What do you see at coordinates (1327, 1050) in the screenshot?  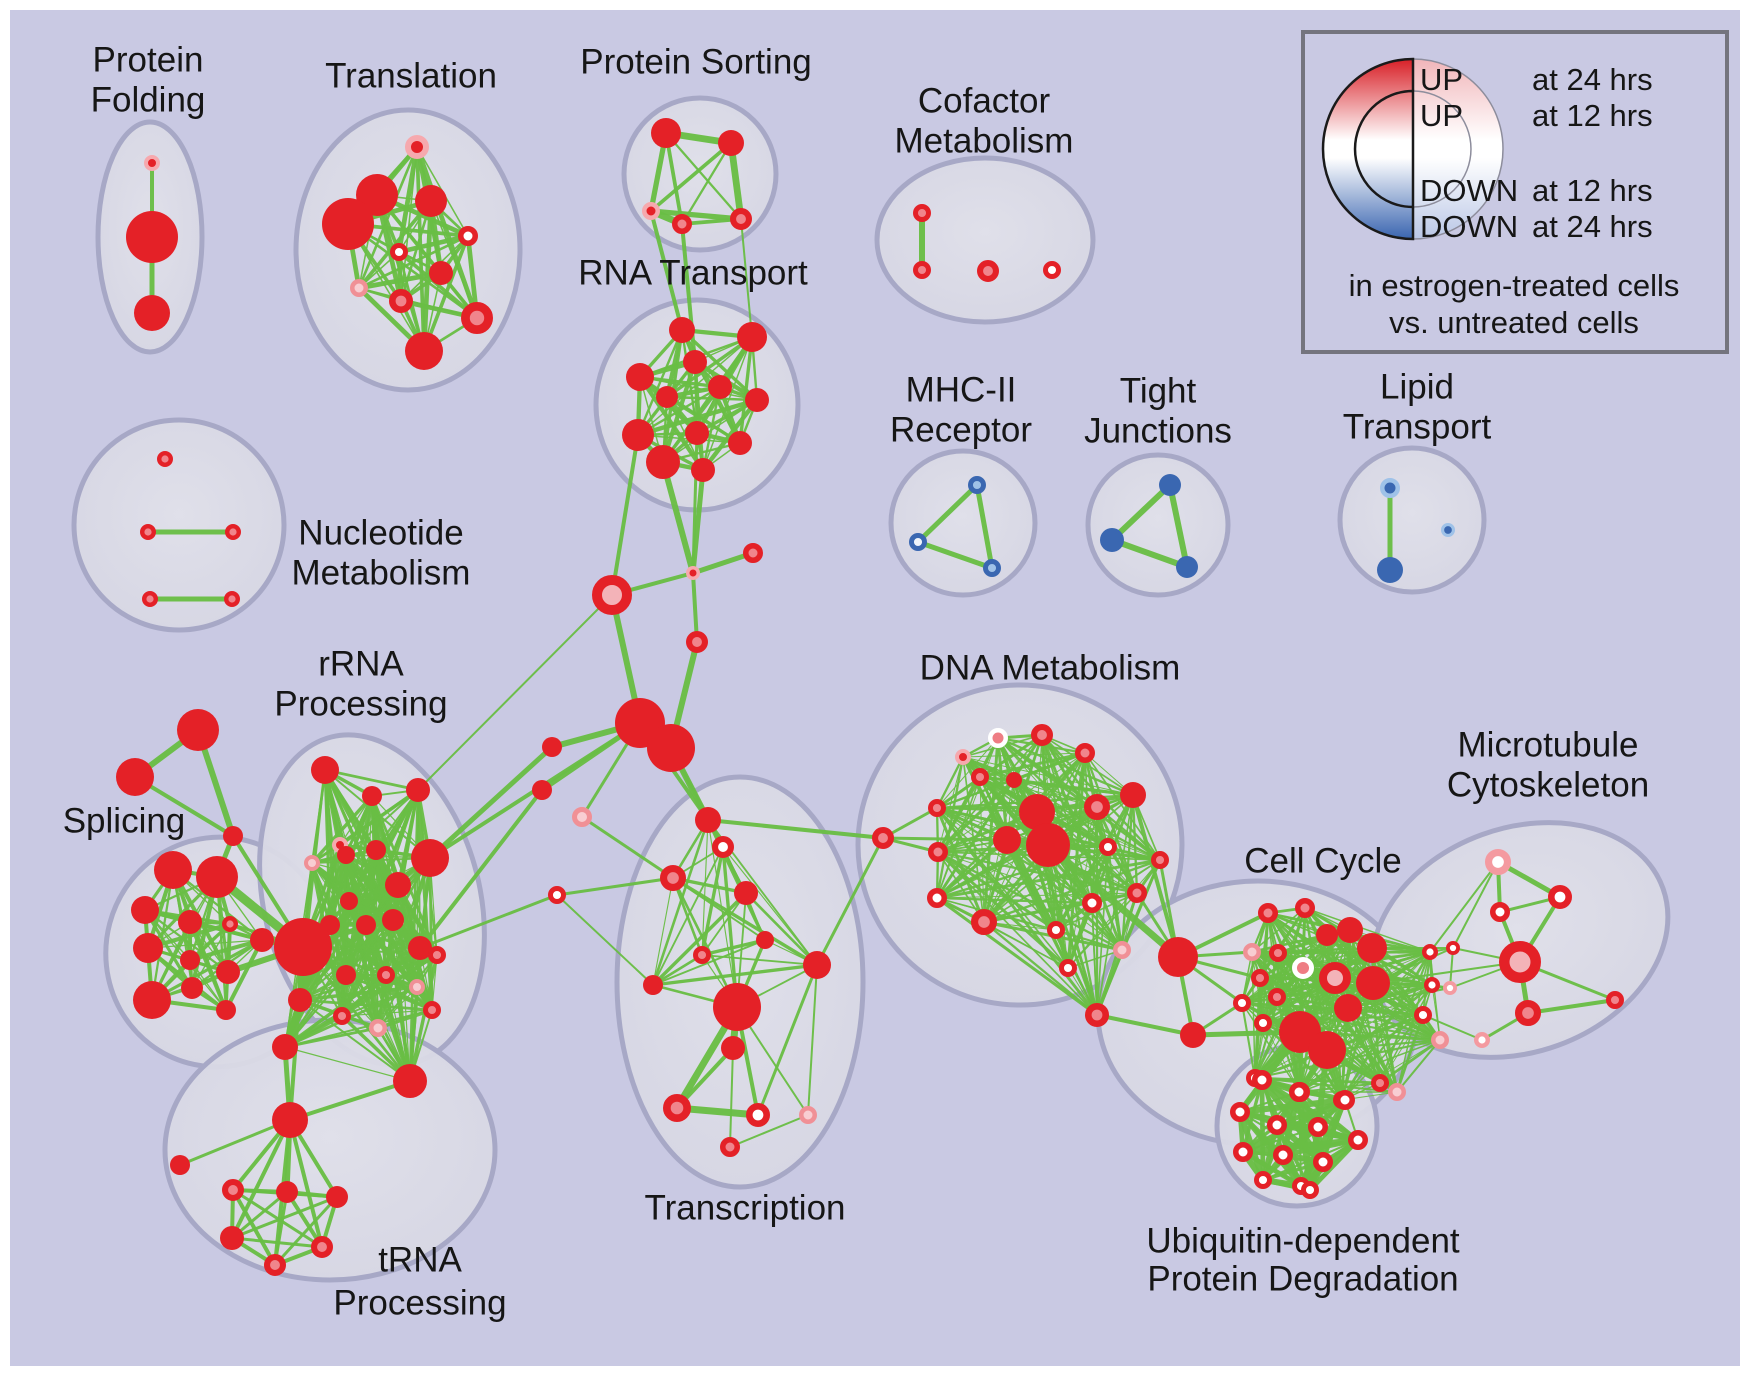 I see `network-node-ccj` at bounding box center [1327, 1050].